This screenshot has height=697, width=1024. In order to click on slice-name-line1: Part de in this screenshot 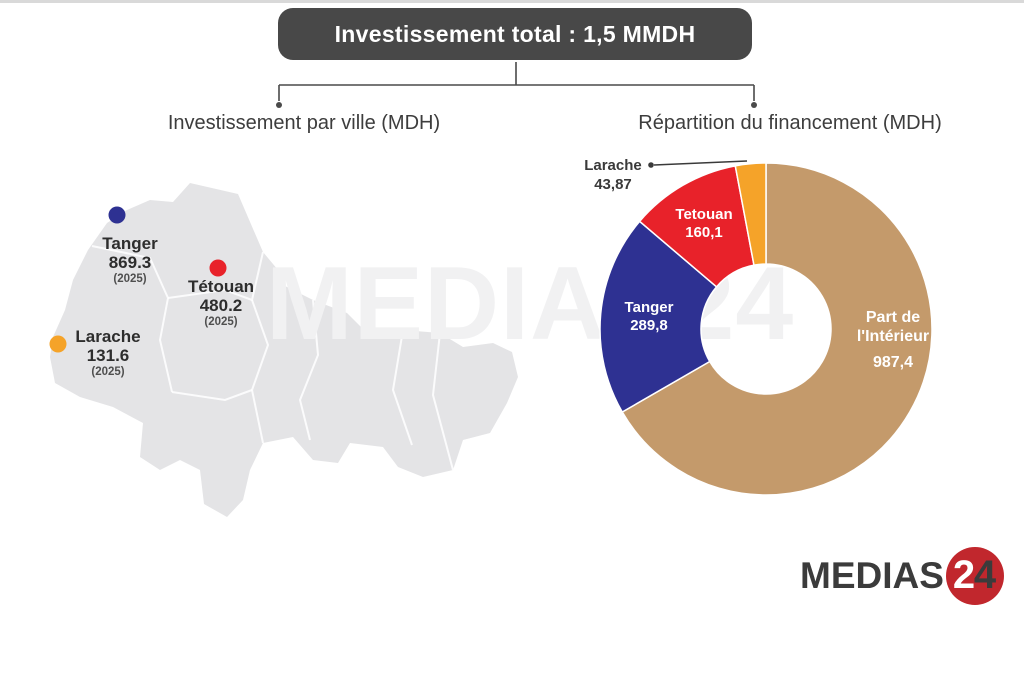, I will do `click(893, 317)`.